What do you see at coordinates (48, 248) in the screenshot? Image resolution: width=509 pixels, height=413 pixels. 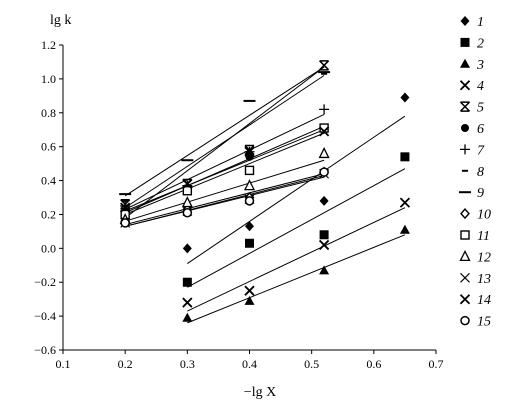 I see `y-tick-label: 0.0` at bounding box center [48, 248].